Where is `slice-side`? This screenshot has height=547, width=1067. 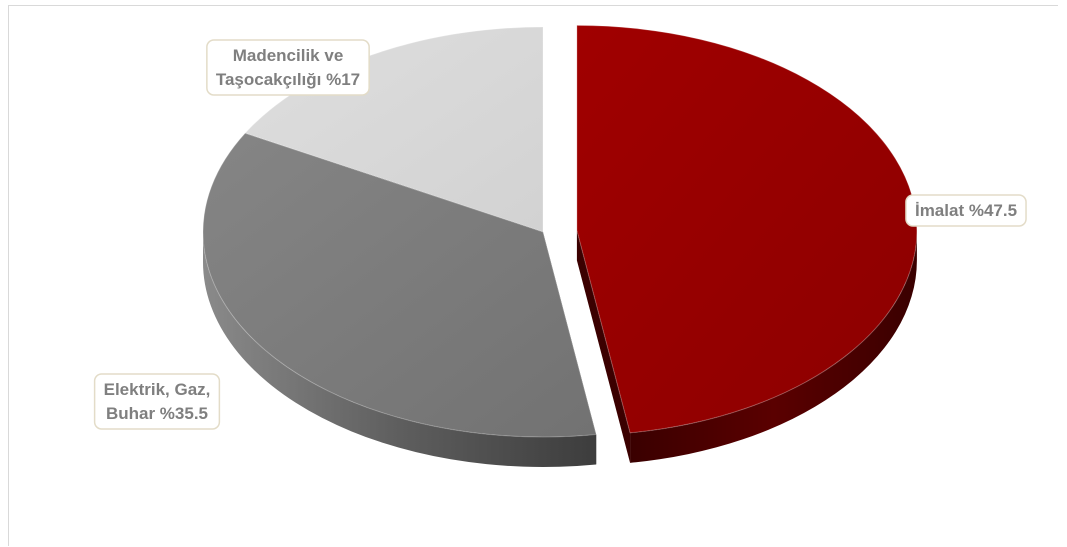 slice-side is located at coordinates (773, 346).